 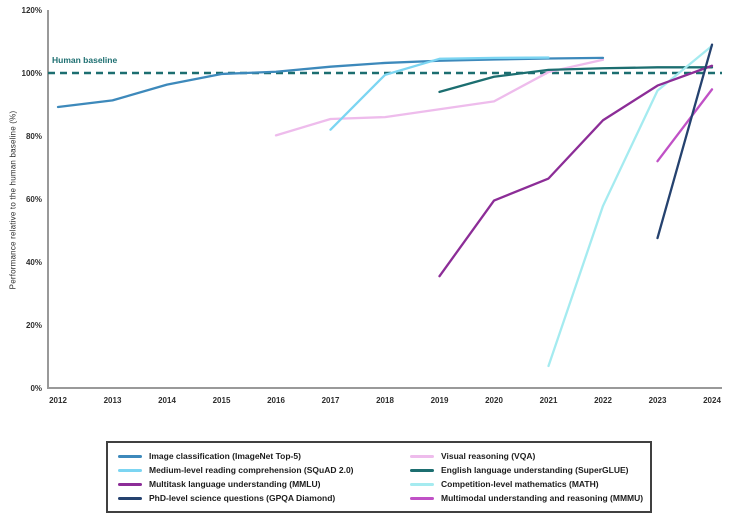 I want to click on legend-swatch-superglue, so click(x=422, y=470).